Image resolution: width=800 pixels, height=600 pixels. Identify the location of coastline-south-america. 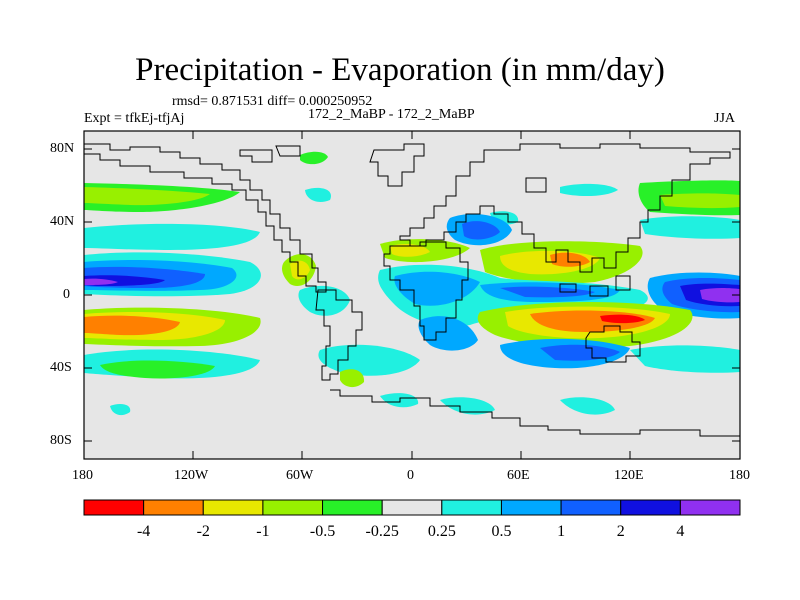
(339, 335).